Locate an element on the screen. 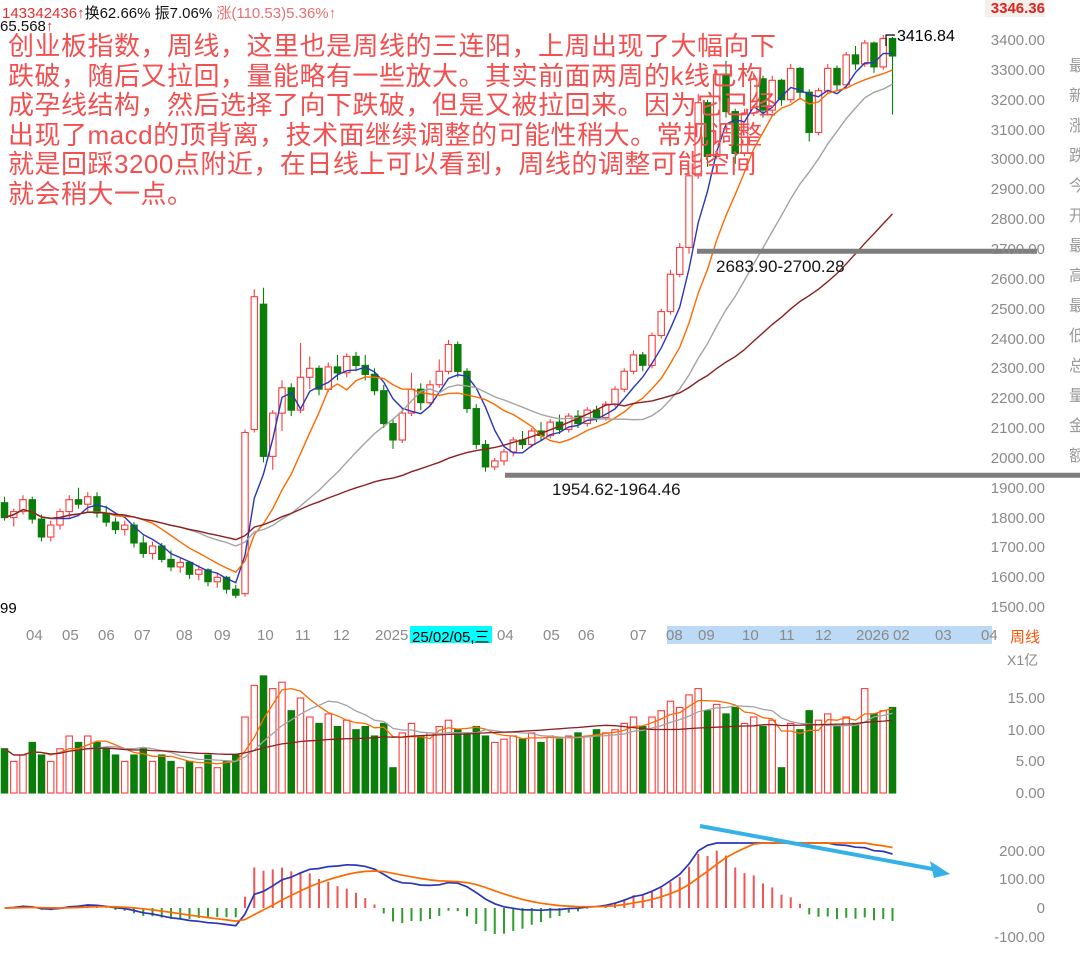 Image resolution: width=1080 pixels, height=956 pixels. volume-axis-tick: 0.00 is located at coordinates (1030, 793).